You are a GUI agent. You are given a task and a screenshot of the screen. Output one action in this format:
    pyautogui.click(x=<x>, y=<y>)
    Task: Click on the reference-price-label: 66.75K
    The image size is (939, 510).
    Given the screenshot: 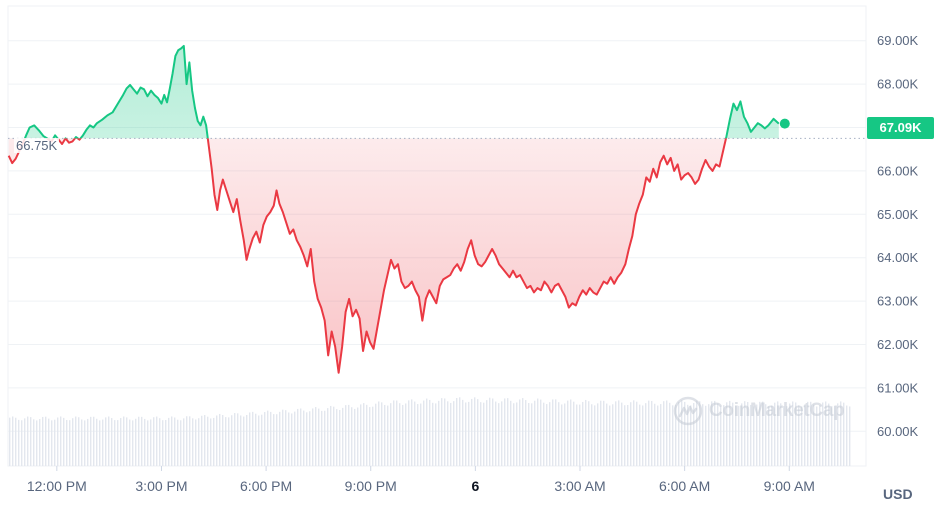 What is the action you would take?
    pyautogui.click(x=37, y=145)
    